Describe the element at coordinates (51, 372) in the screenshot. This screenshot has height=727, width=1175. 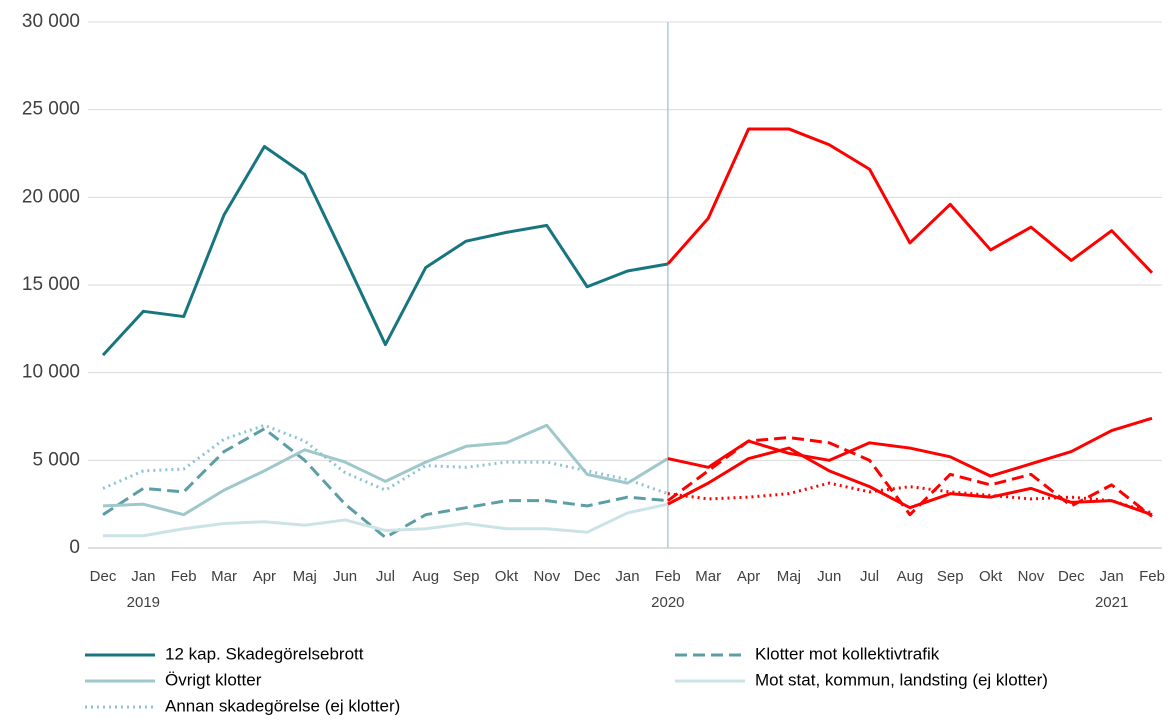
I see `y-tick-label: 10 000` at that location.